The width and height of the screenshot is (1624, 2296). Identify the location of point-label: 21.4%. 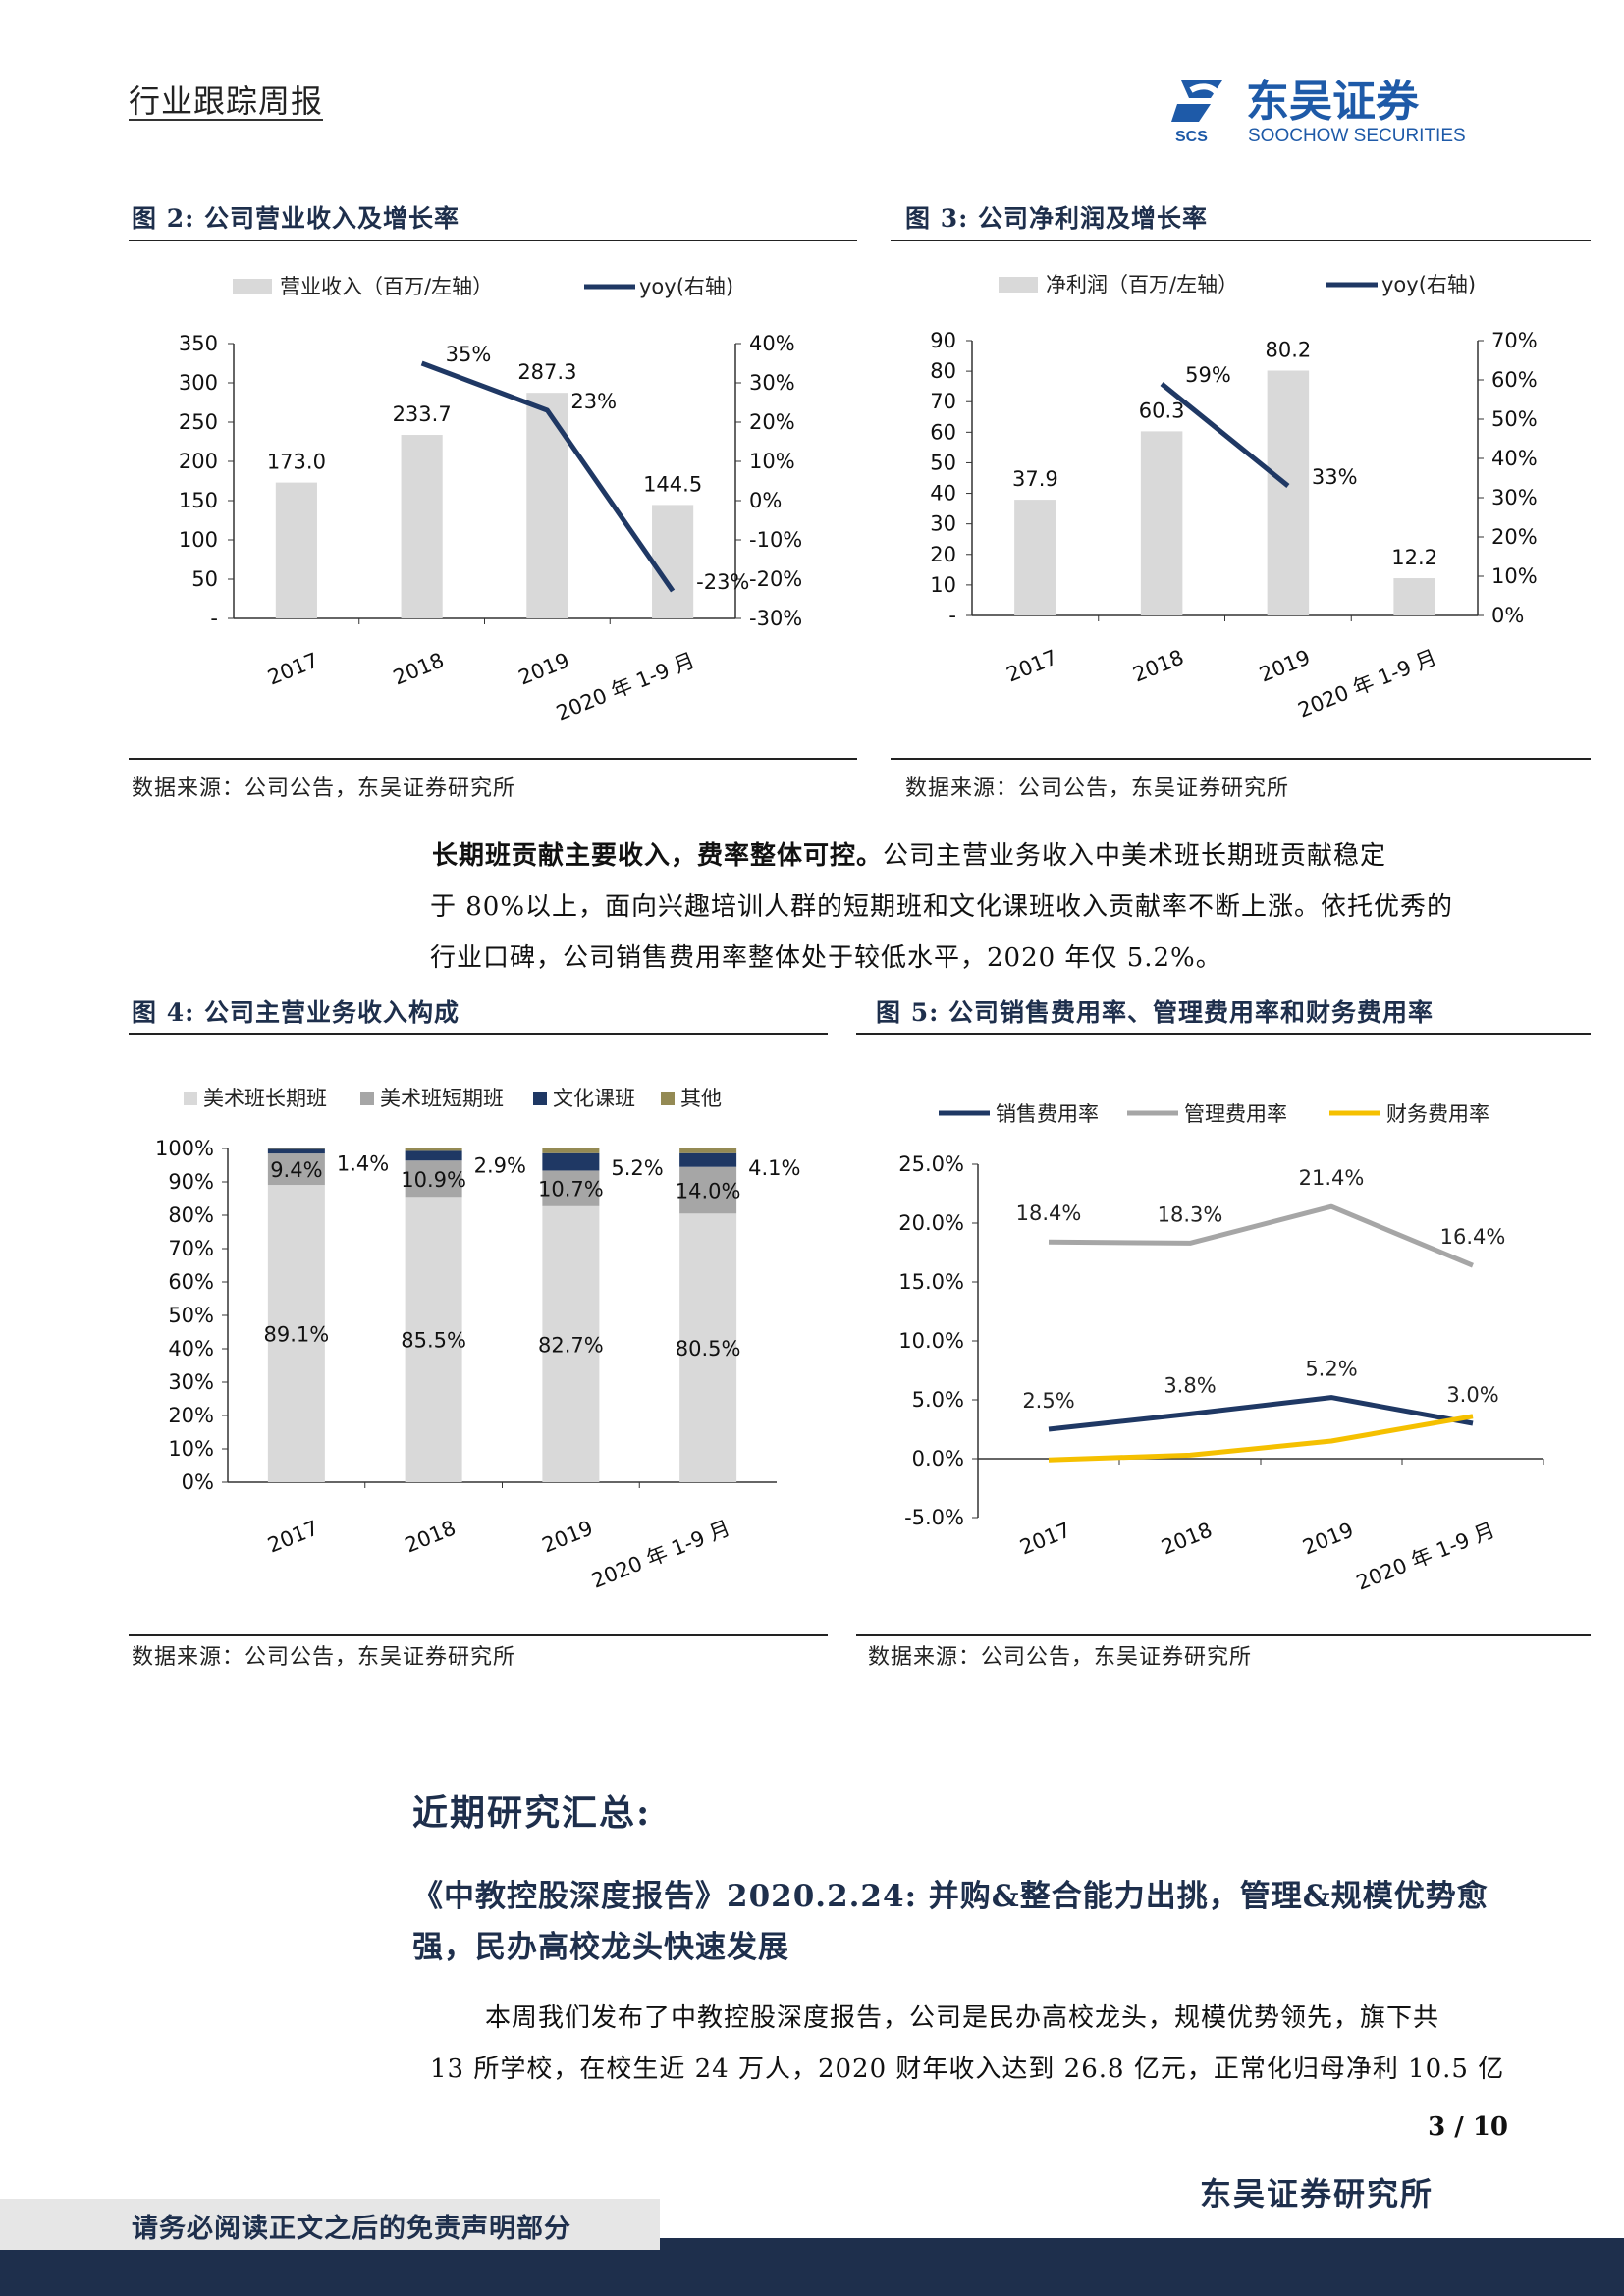
(1332, 1178).